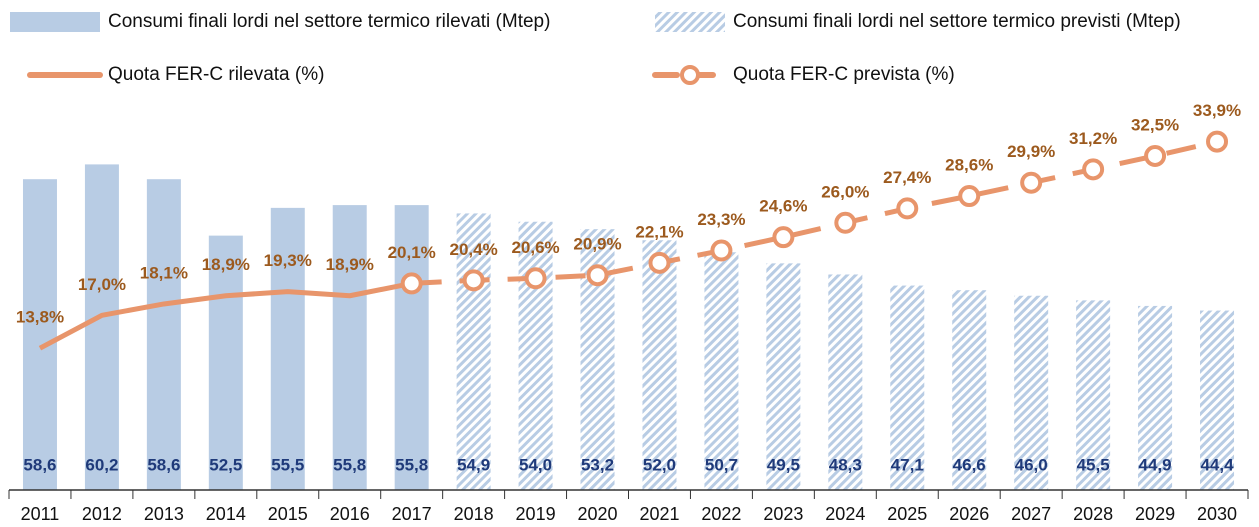 This screenshot has height=527, width=1259. Describe the element at coordinates (969, 514) in the screenshot. I see `x-tick-label: 2026` at that location.